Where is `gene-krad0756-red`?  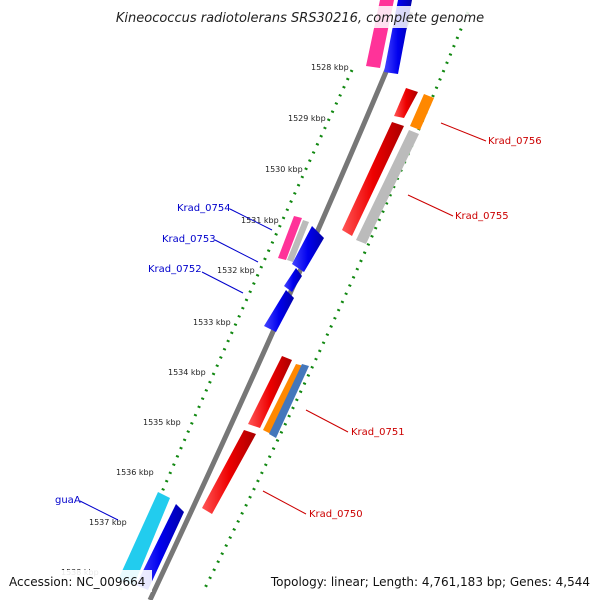 gene-krad0756-red is located at coordinates (406, 103).